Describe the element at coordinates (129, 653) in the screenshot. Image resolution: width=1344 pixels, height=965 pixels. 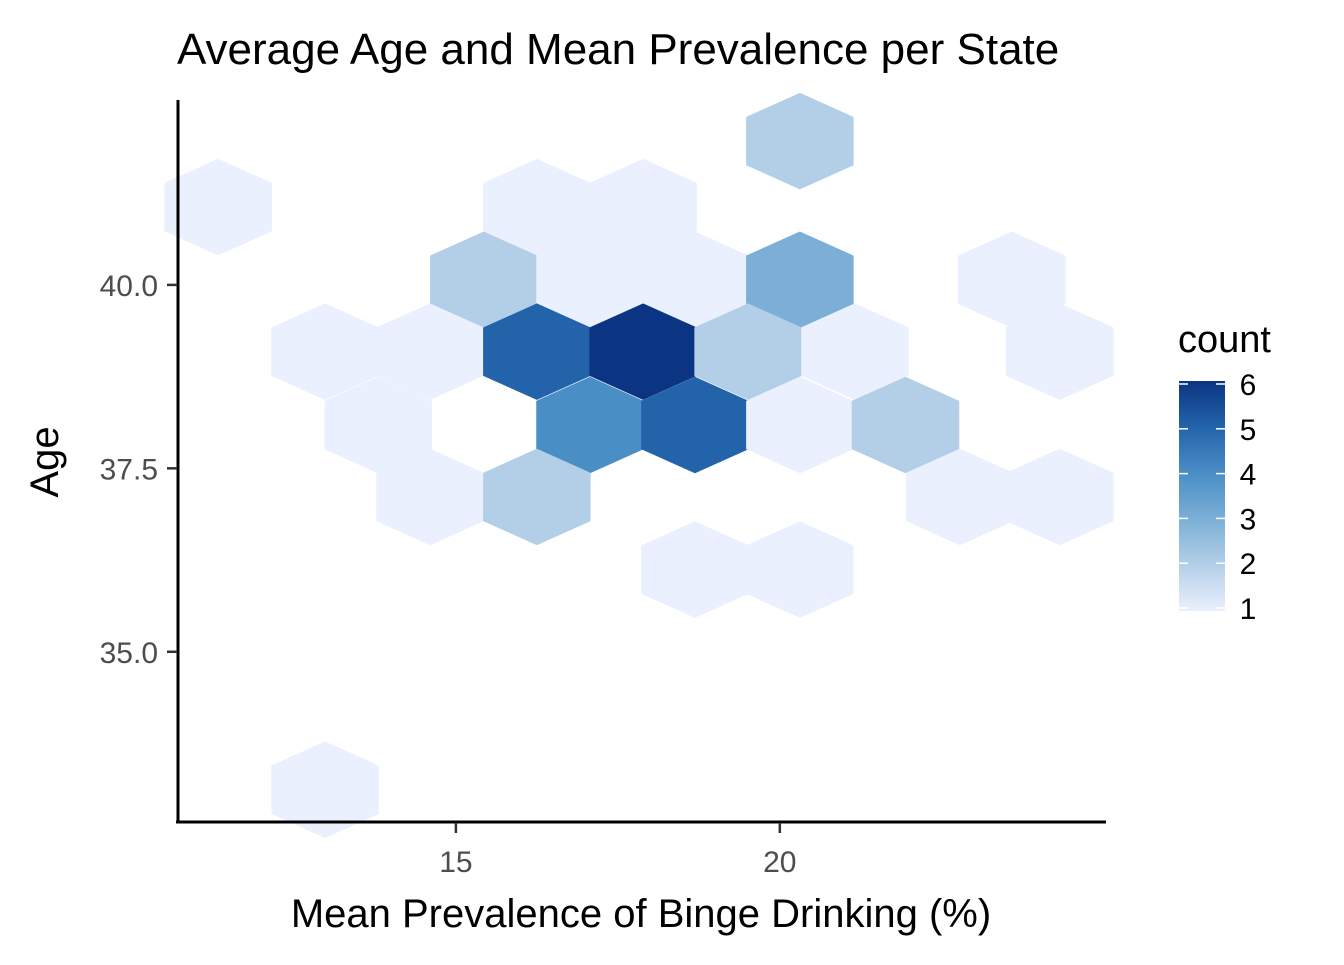
I see `y-tick-label: 35.0` at that location.